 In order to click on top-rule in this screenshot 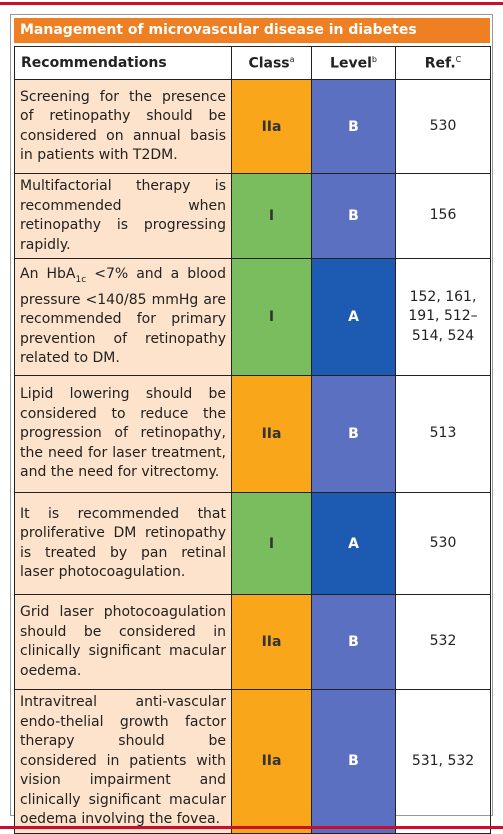, I will do `click(251, 3)`.